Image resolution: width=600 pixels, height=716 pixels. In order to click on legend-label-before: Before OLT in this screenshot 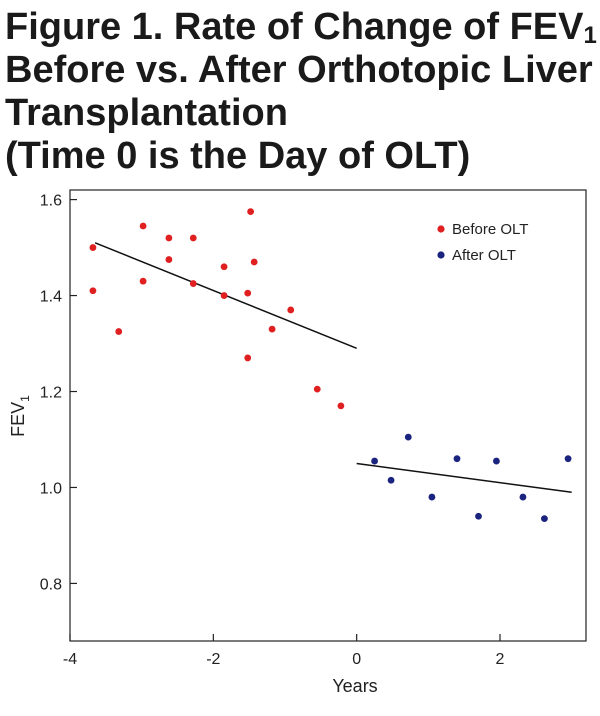, I will do `click(490, 229)`.